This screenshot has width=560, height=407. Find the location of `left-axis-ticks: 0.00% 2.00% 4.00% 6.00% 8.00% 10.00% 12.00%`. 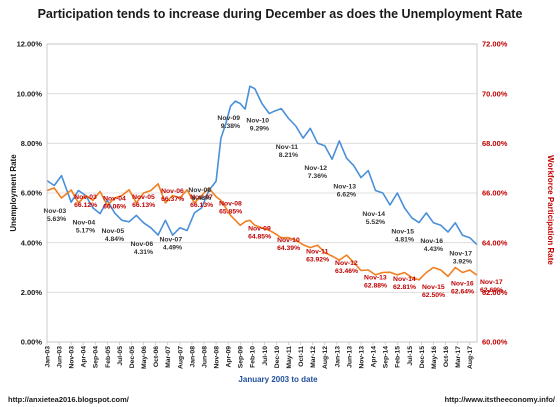

left-axis-ticks: 0.00% 2.00% 4.00% 6.00% 8.00% 10.00% 12.00% is located at coordinates (30, 193).